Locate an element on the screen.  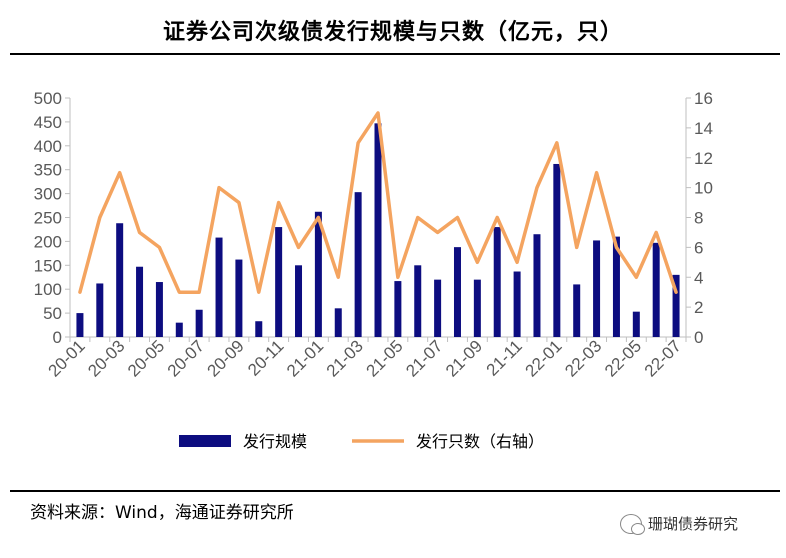
y-right-tick-label: 0 is located at coordinates (698, 337).